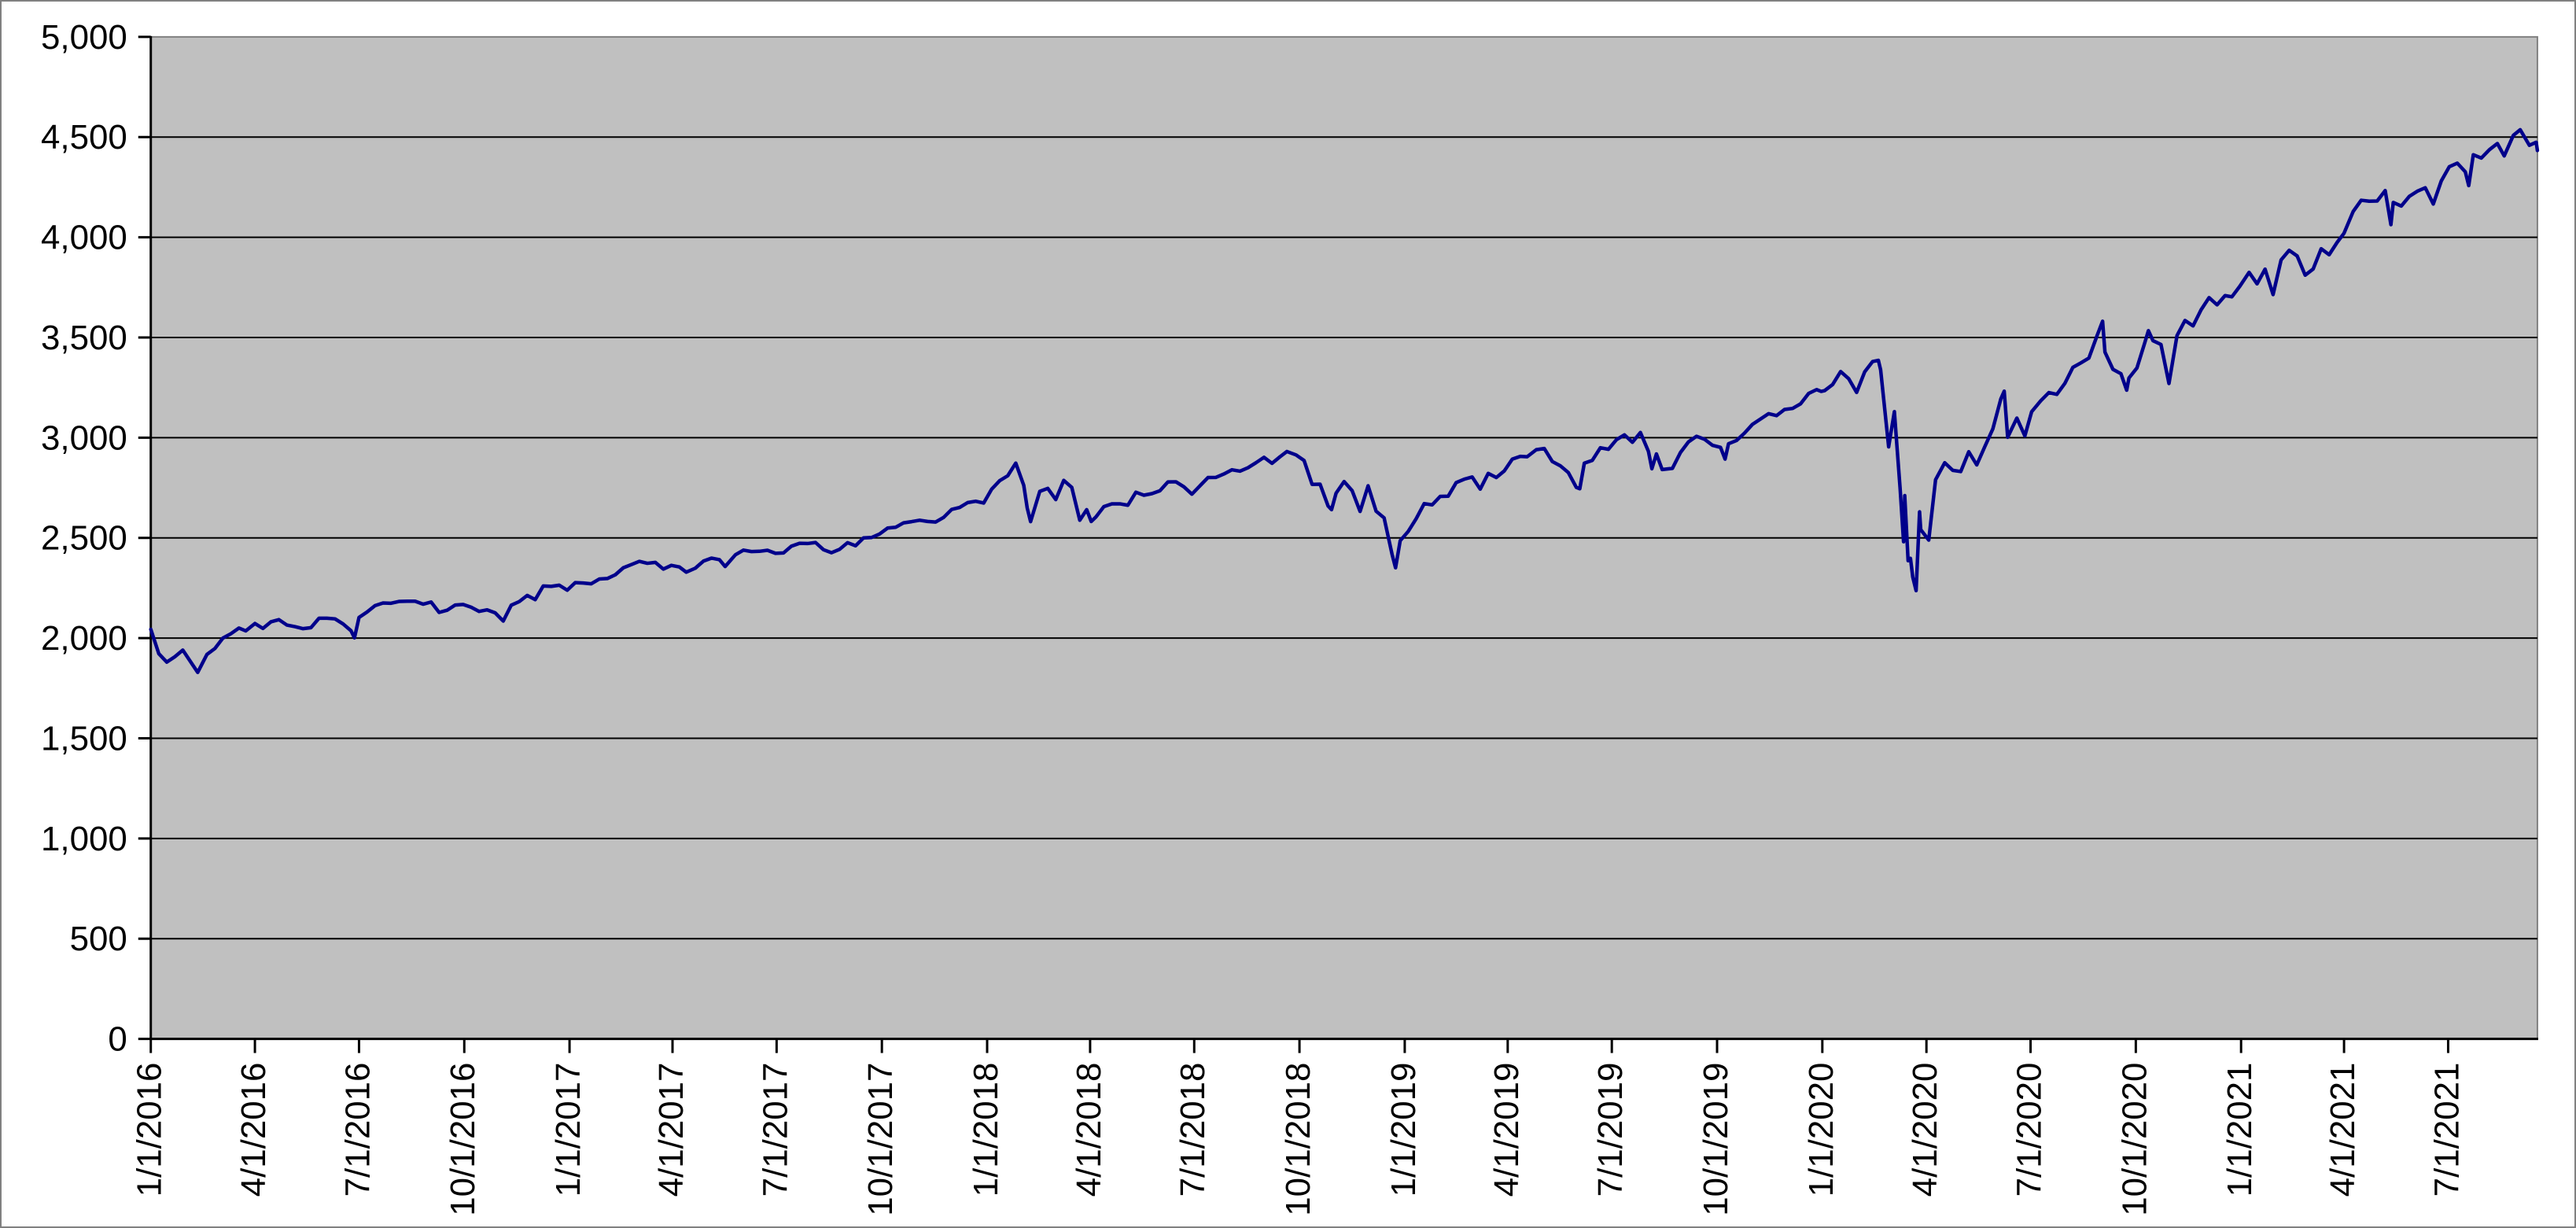 Image resolution: width=2576 pixels, height=1228 pixels. What do you see at coordinates (986, 1130) in the screenshot?
I see `x-axis-tick-label: 1/1/2018` at bounding box center [986, 1130].